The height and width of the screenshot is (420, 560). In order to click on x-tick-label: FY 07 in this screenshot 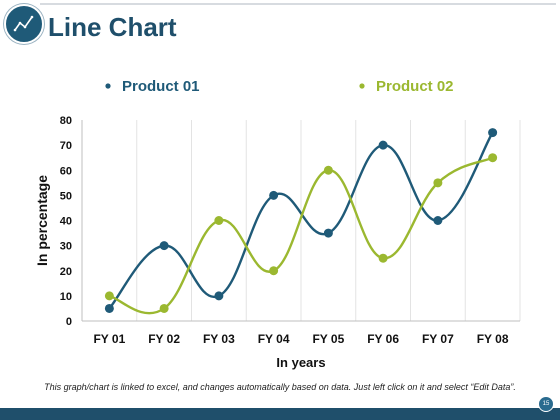, I will do `click(438, 339)`.